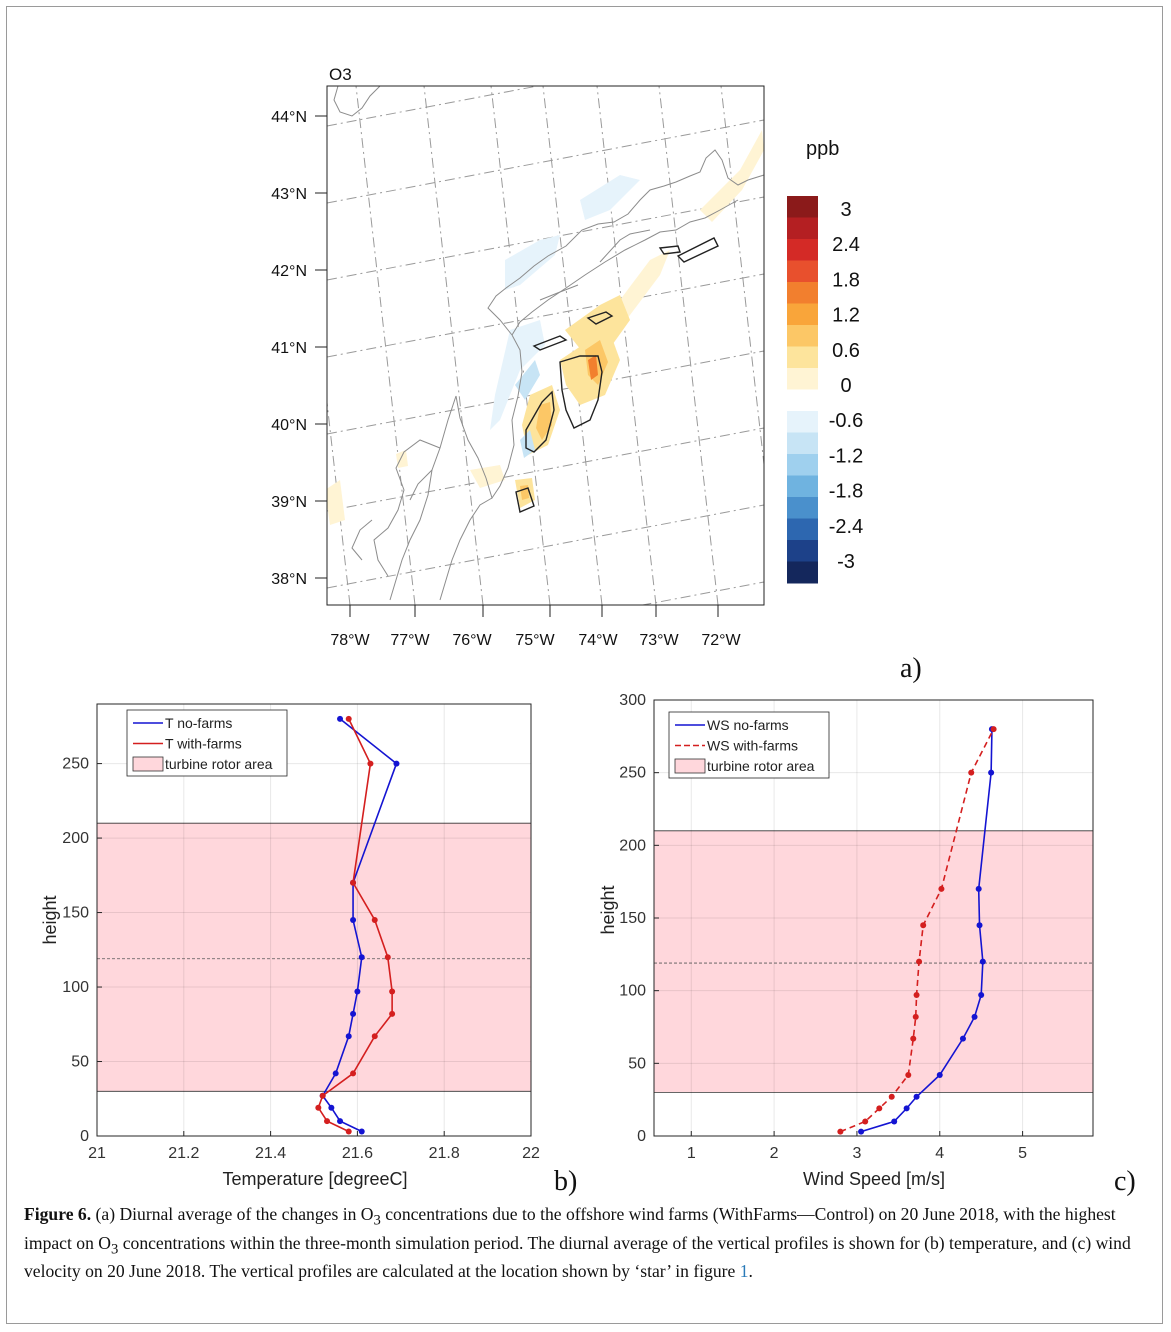 This screenshot has width=1171, height=1332. Describe the element at coordinates (822, 149) in the screenshot. I see `colorbar-unit: ppb` at that location.